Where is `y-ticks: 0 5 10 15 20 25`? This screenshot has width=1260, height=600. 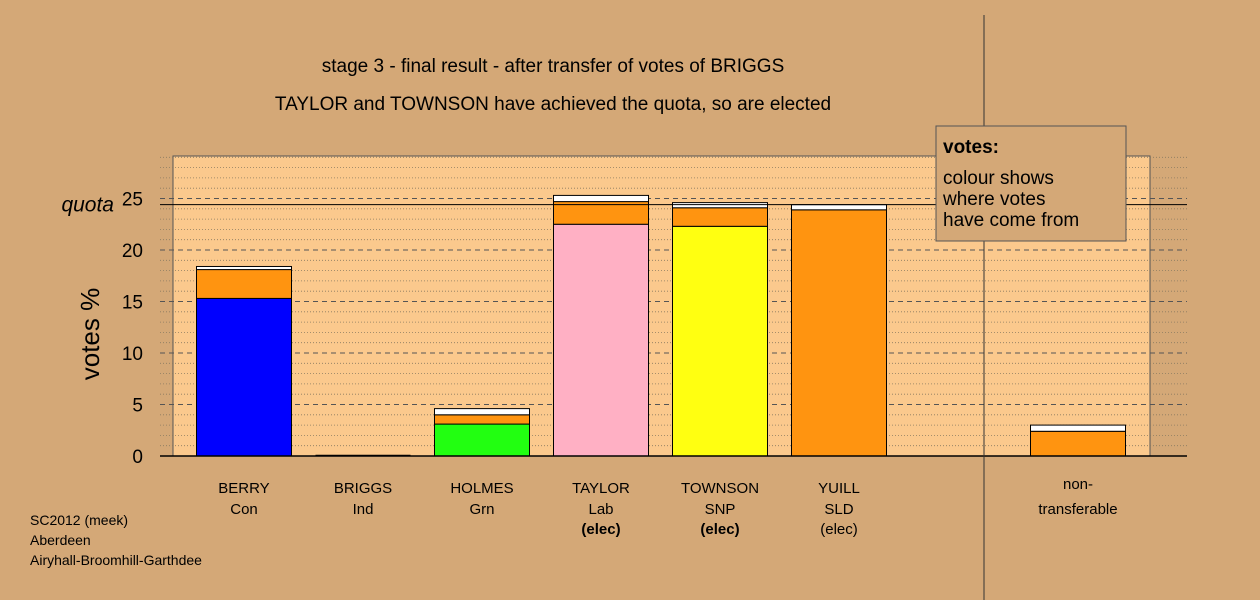 y-ticks: 0 5 10 15 20 25 is located at coordinates (132, 329).